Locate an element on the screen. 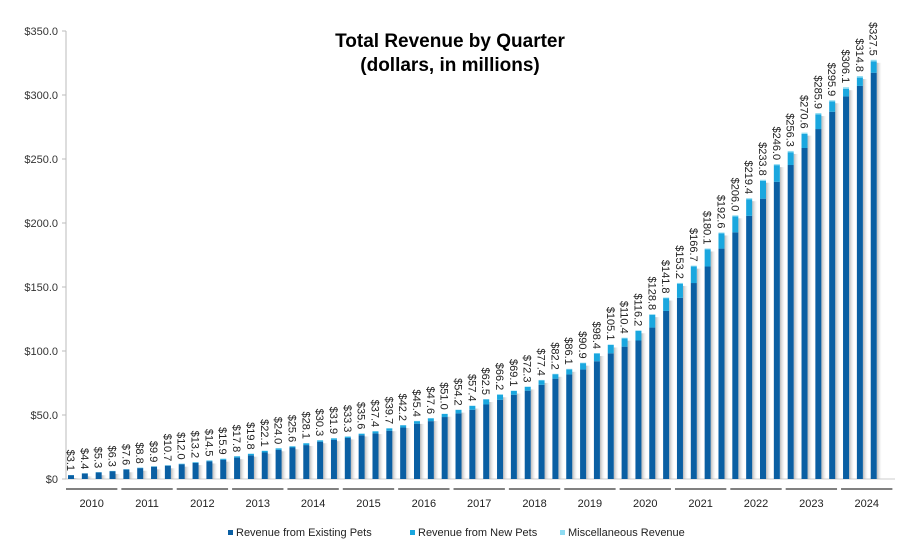 This screenshot has height=550, width=906. y-tick-label: $150.0 is located at coordinates (41, 288).